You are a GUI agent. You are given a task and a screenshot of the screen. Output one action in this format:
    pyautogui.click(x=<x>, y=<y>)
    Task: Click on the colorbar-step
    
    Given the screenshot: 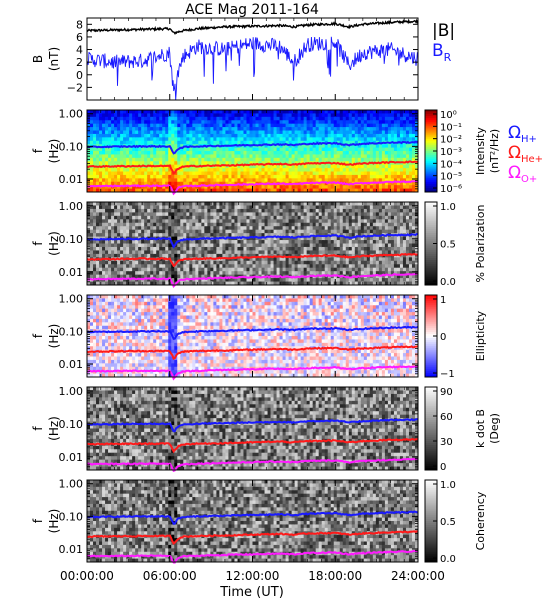 What is the action you would take?
    pyautogui.click(x=431, y=144)
    